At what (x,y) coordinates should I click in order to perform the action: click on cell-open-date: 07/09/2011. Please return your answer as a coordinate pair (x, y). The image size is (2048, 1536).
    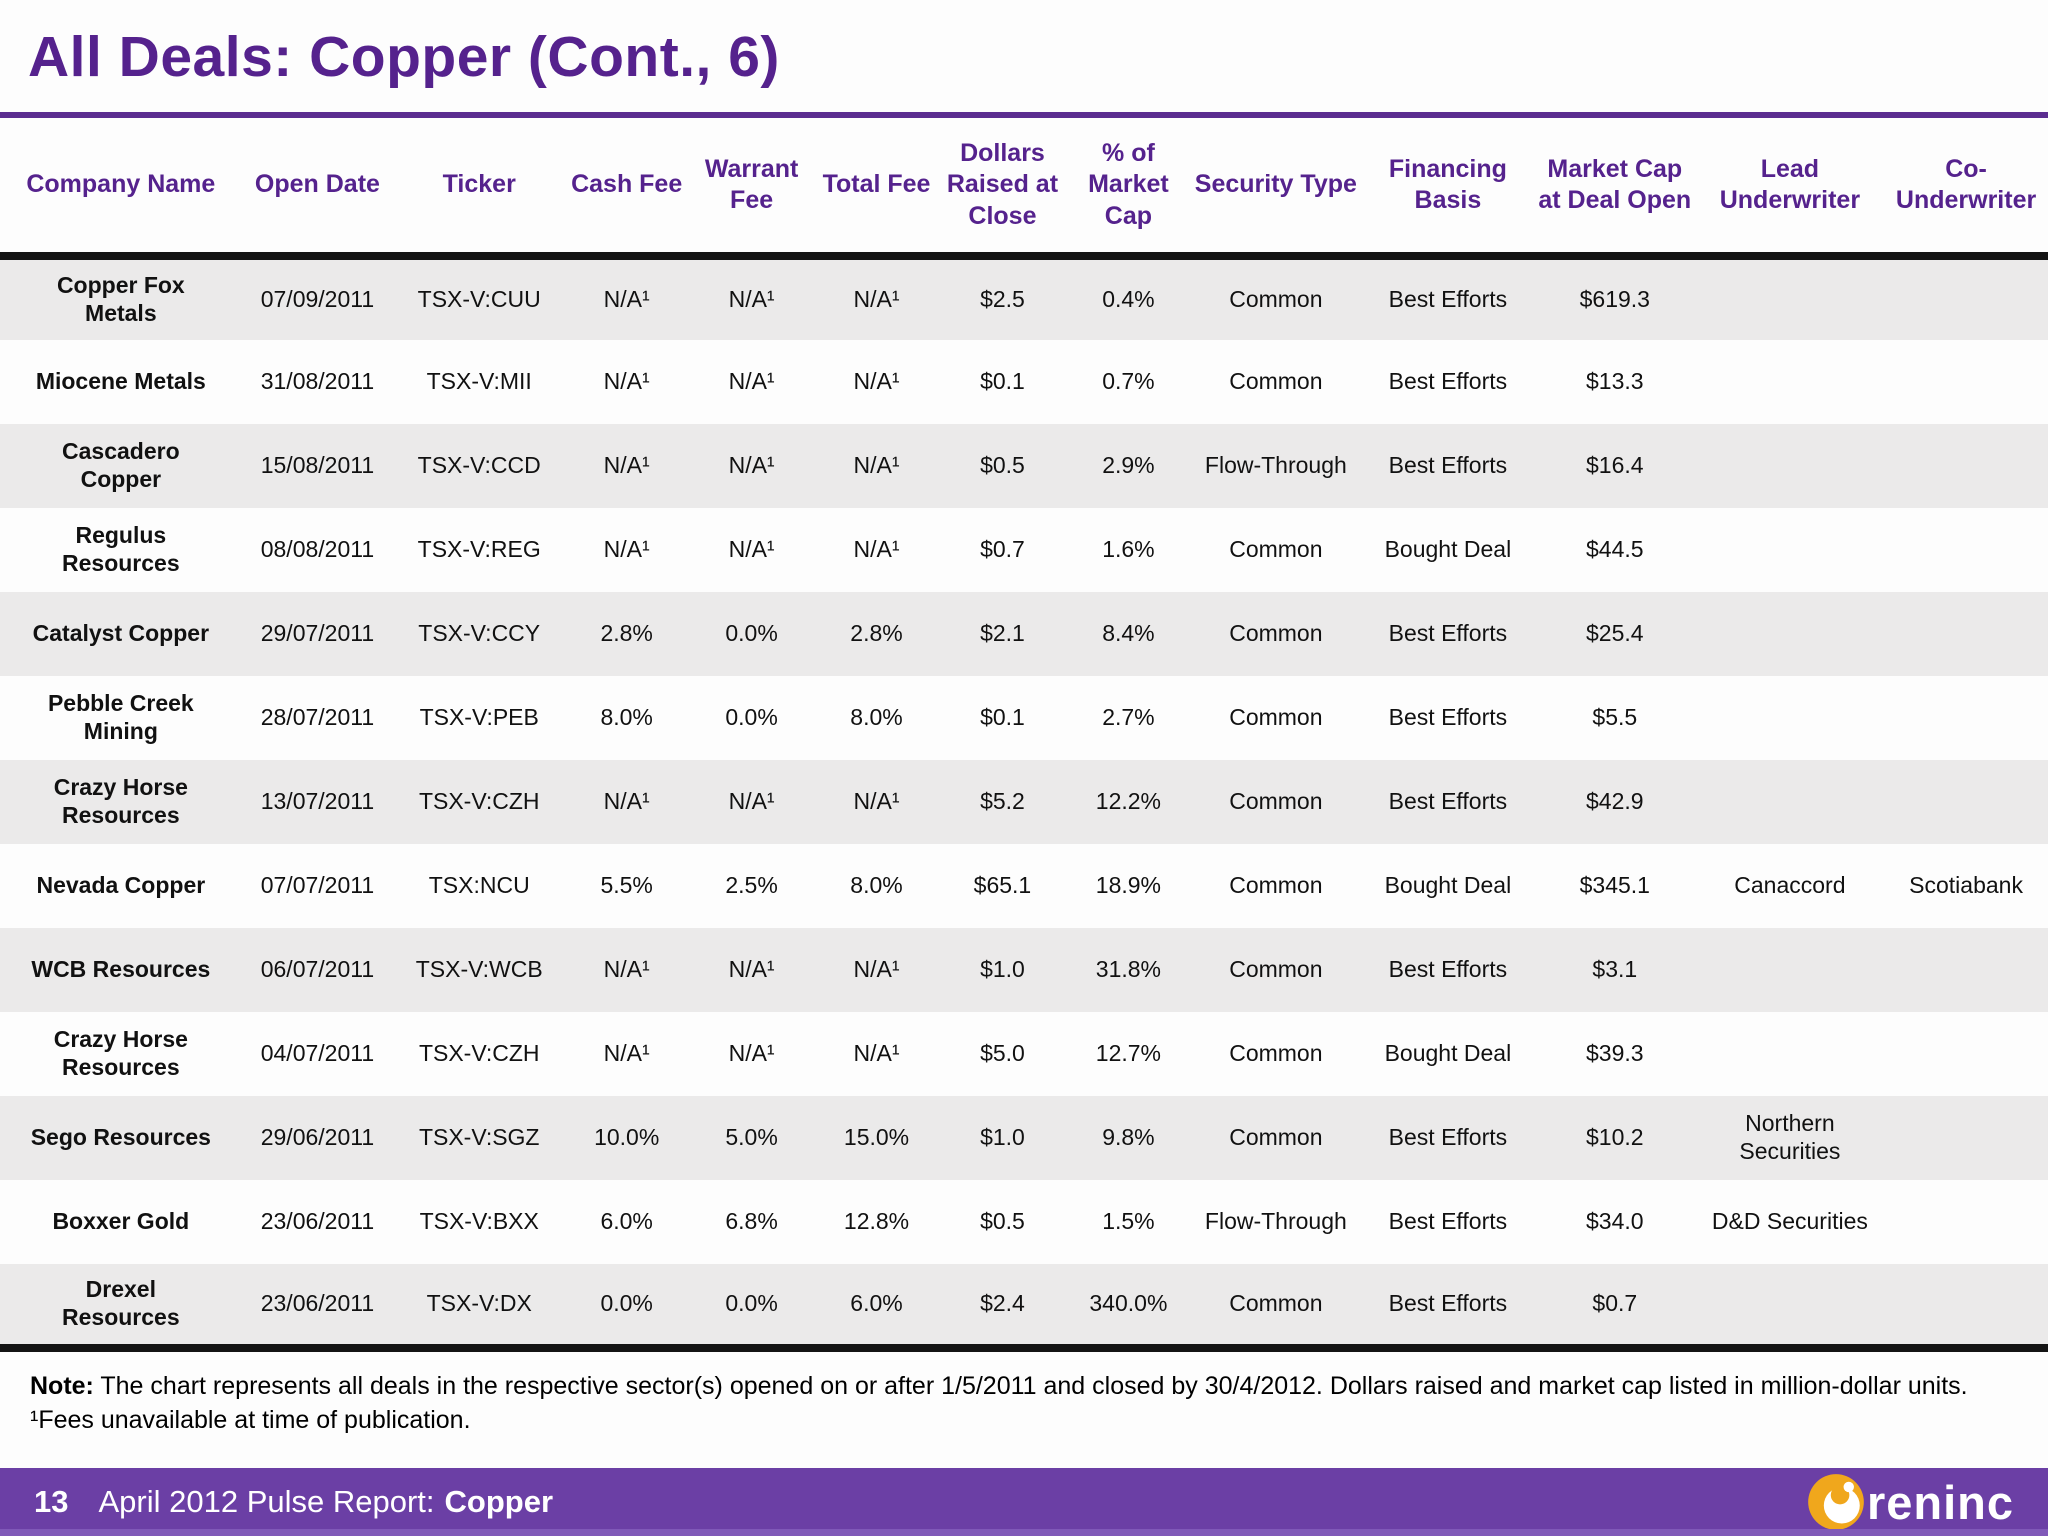
    Looking at the image, I should click on (317, 298).